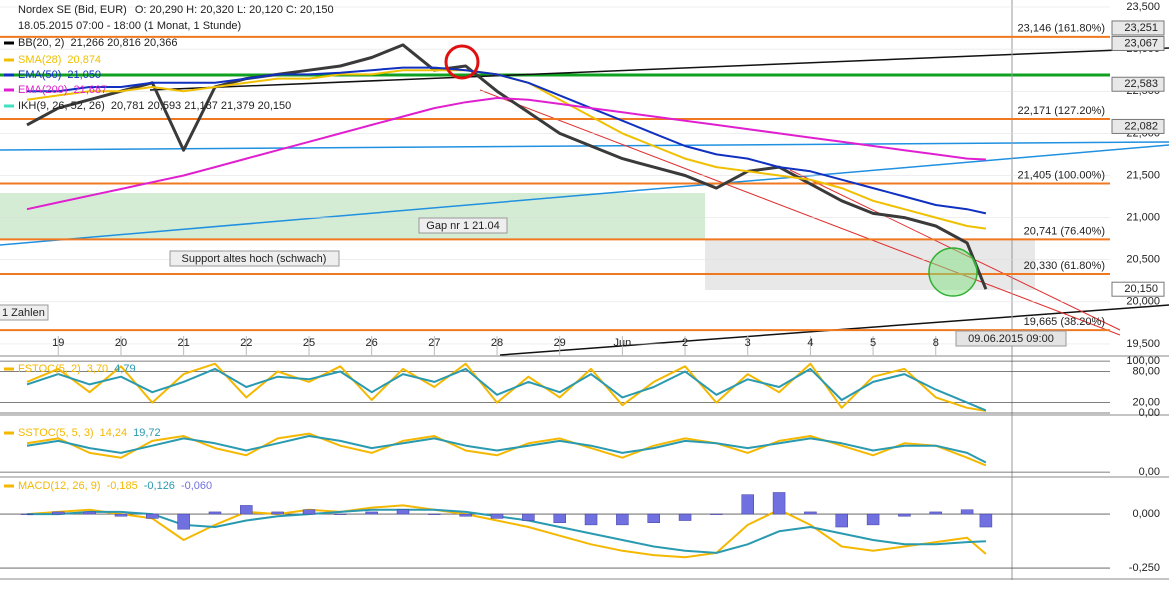  What do you see at coordinates (49, 369) in the screenshot?
I see `legend-name: FSTOC(5, 2)` at bounding box center [49, 369].